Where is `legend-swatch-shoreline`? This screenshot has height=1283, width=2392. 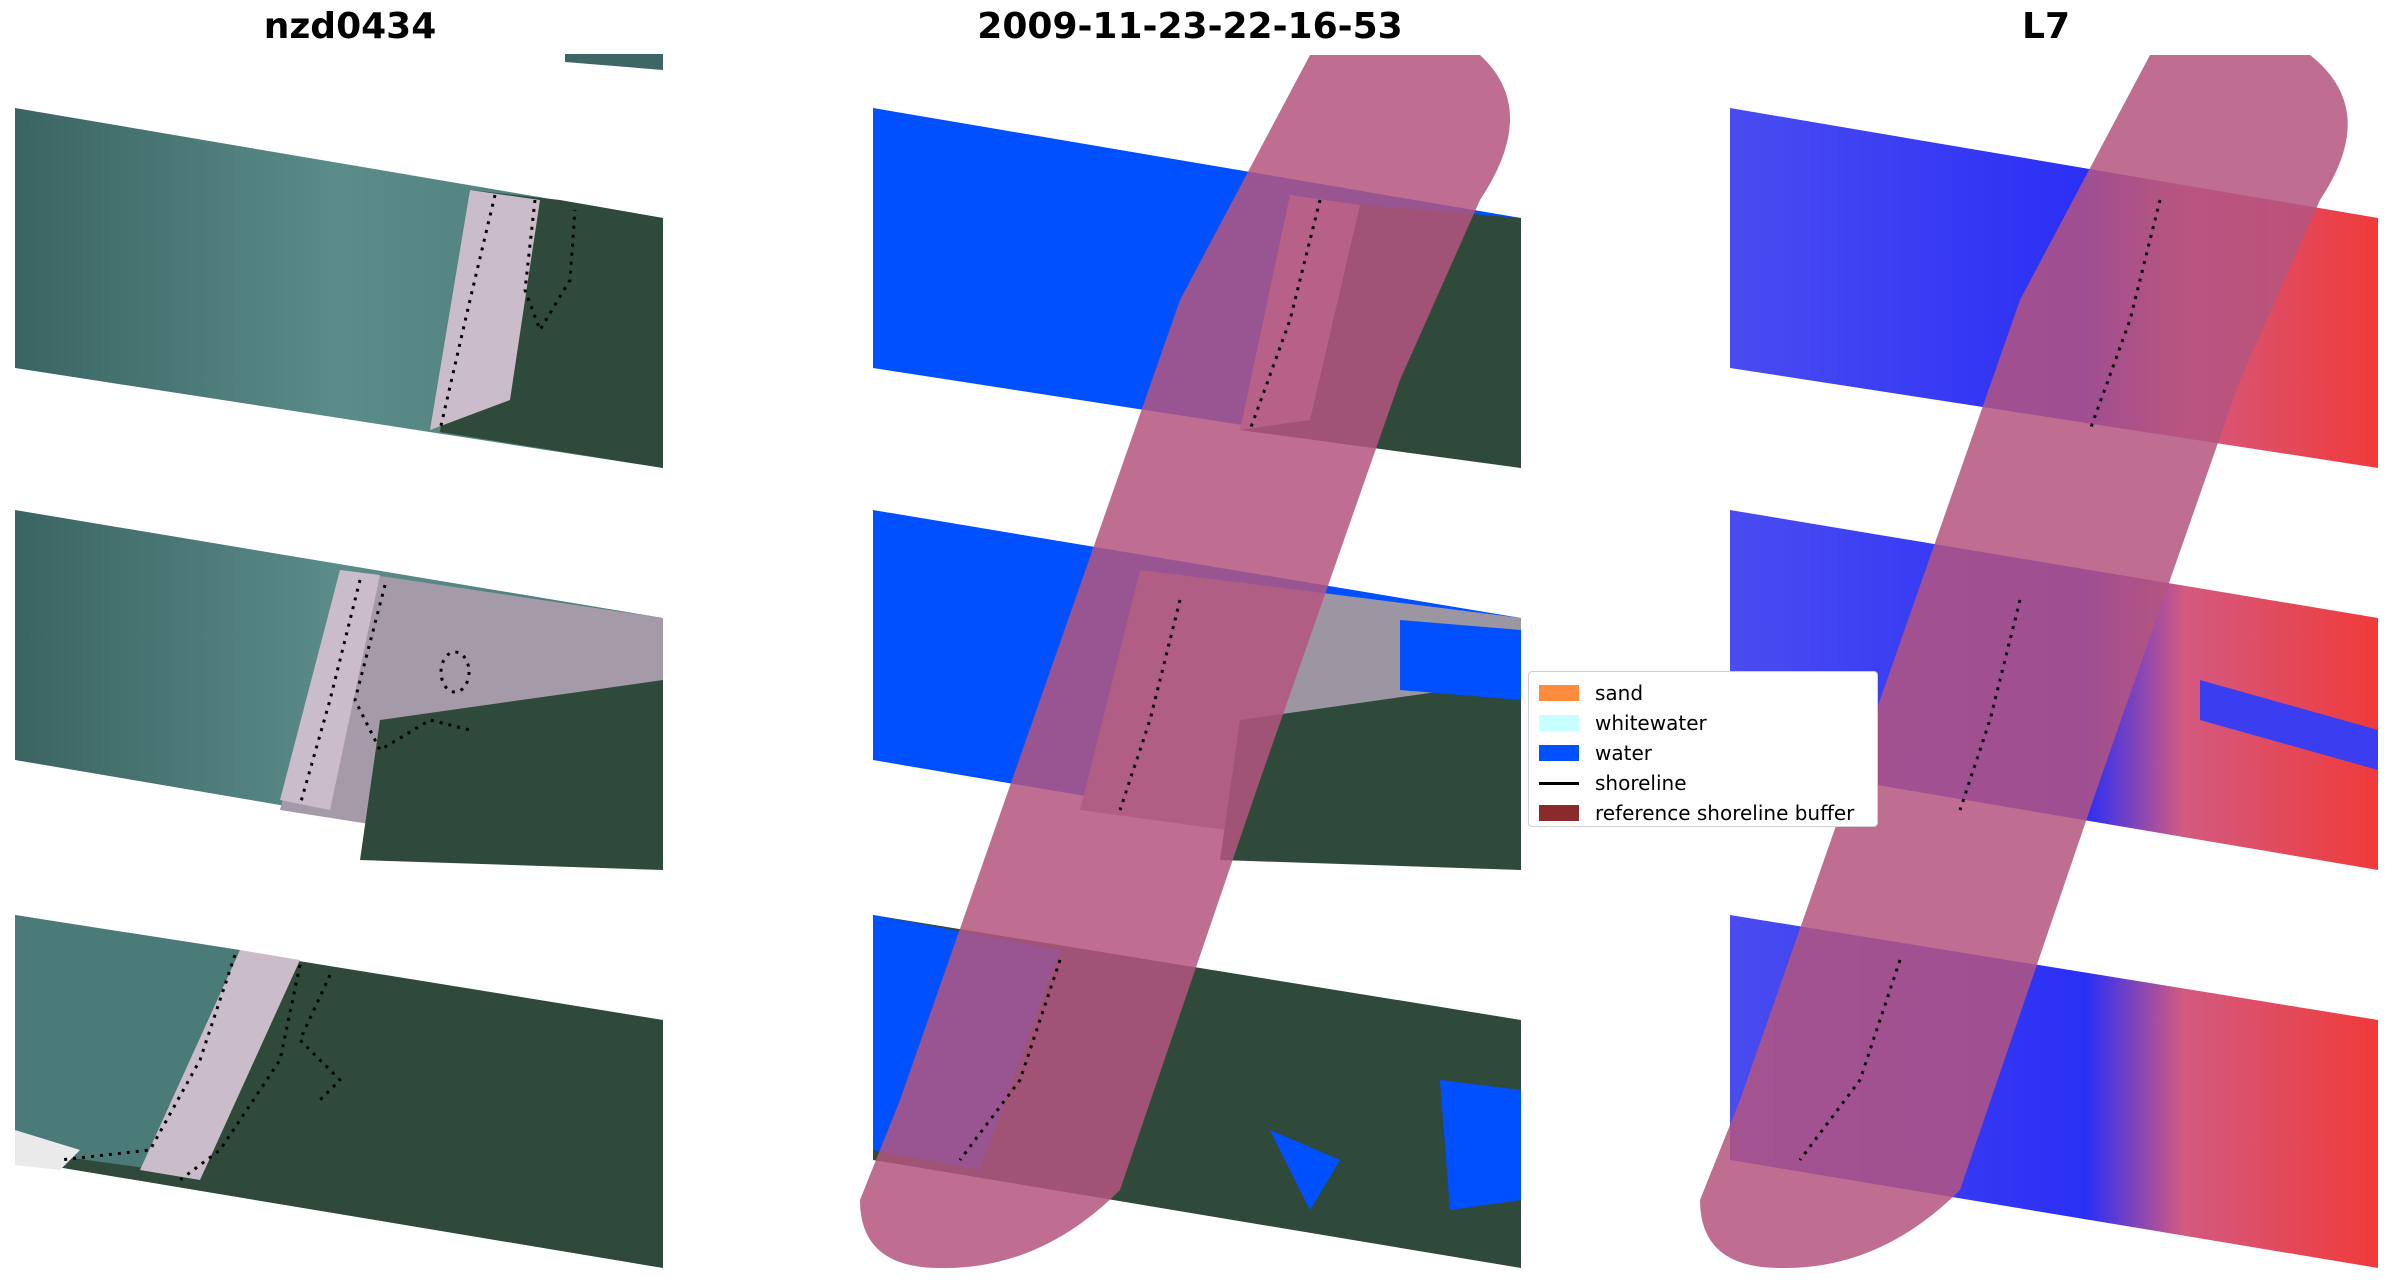
legend-swatch-shoreline is located at coordinates (1559, 783).